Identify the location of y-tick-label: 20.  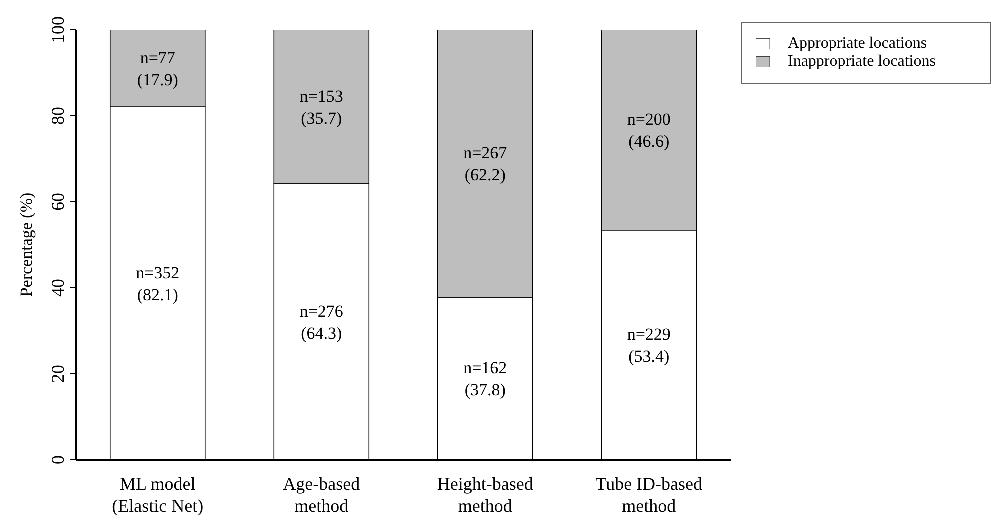
(58, 374).